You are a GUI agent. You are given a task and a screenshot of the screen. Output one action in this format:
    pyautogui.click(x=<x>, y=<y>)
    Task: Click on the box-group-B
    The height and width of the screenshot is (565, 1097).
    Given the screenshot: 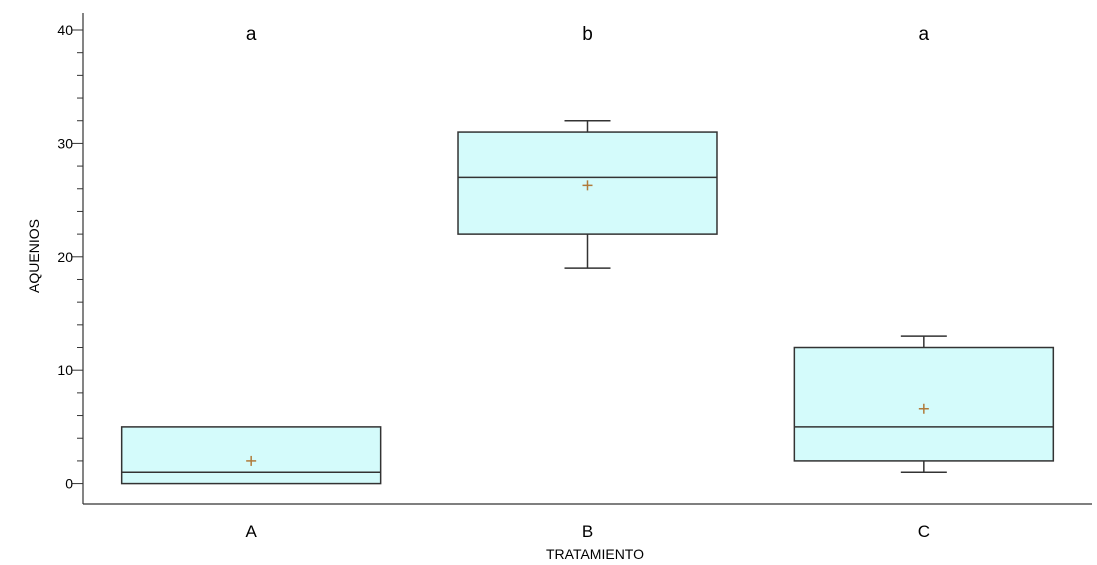 What is the action you would take?
    pyautogui.click(x=587, y=194)
    